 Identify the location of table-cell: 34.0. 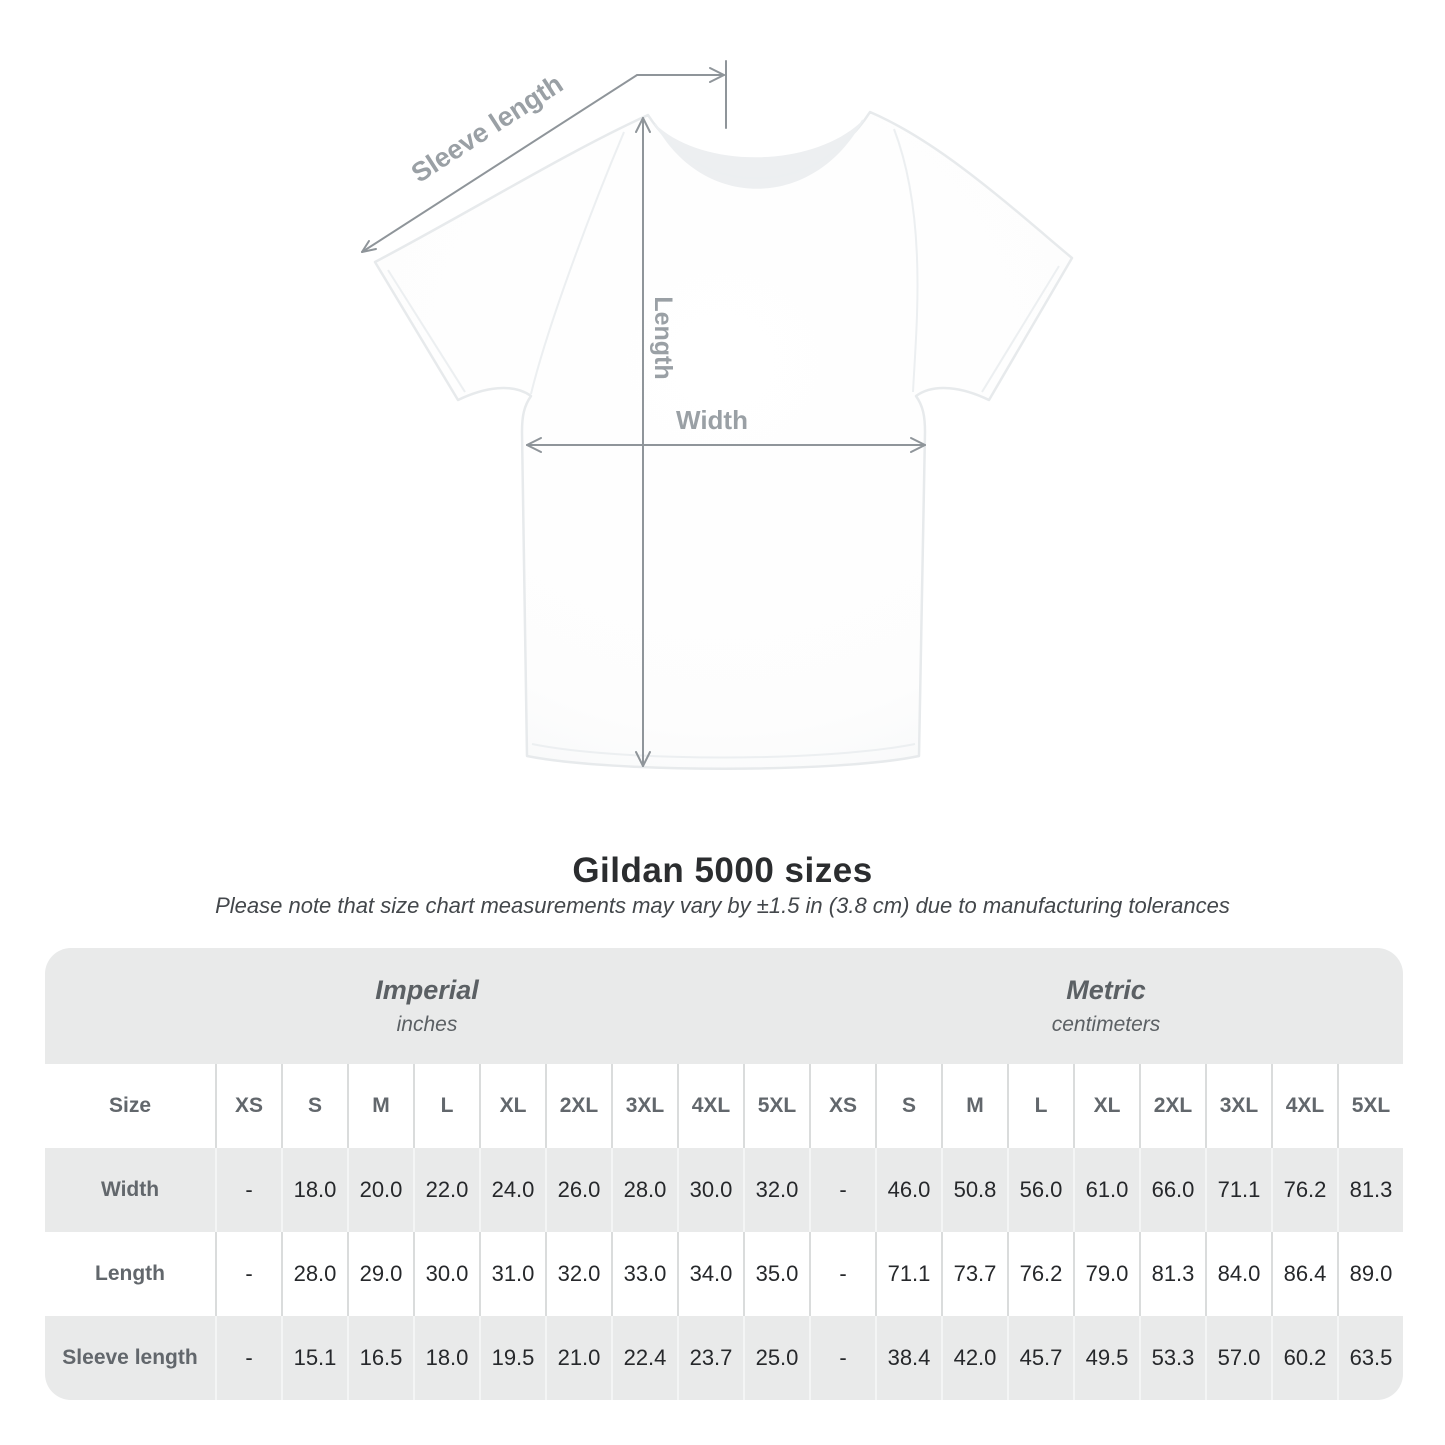
(710, 1274).